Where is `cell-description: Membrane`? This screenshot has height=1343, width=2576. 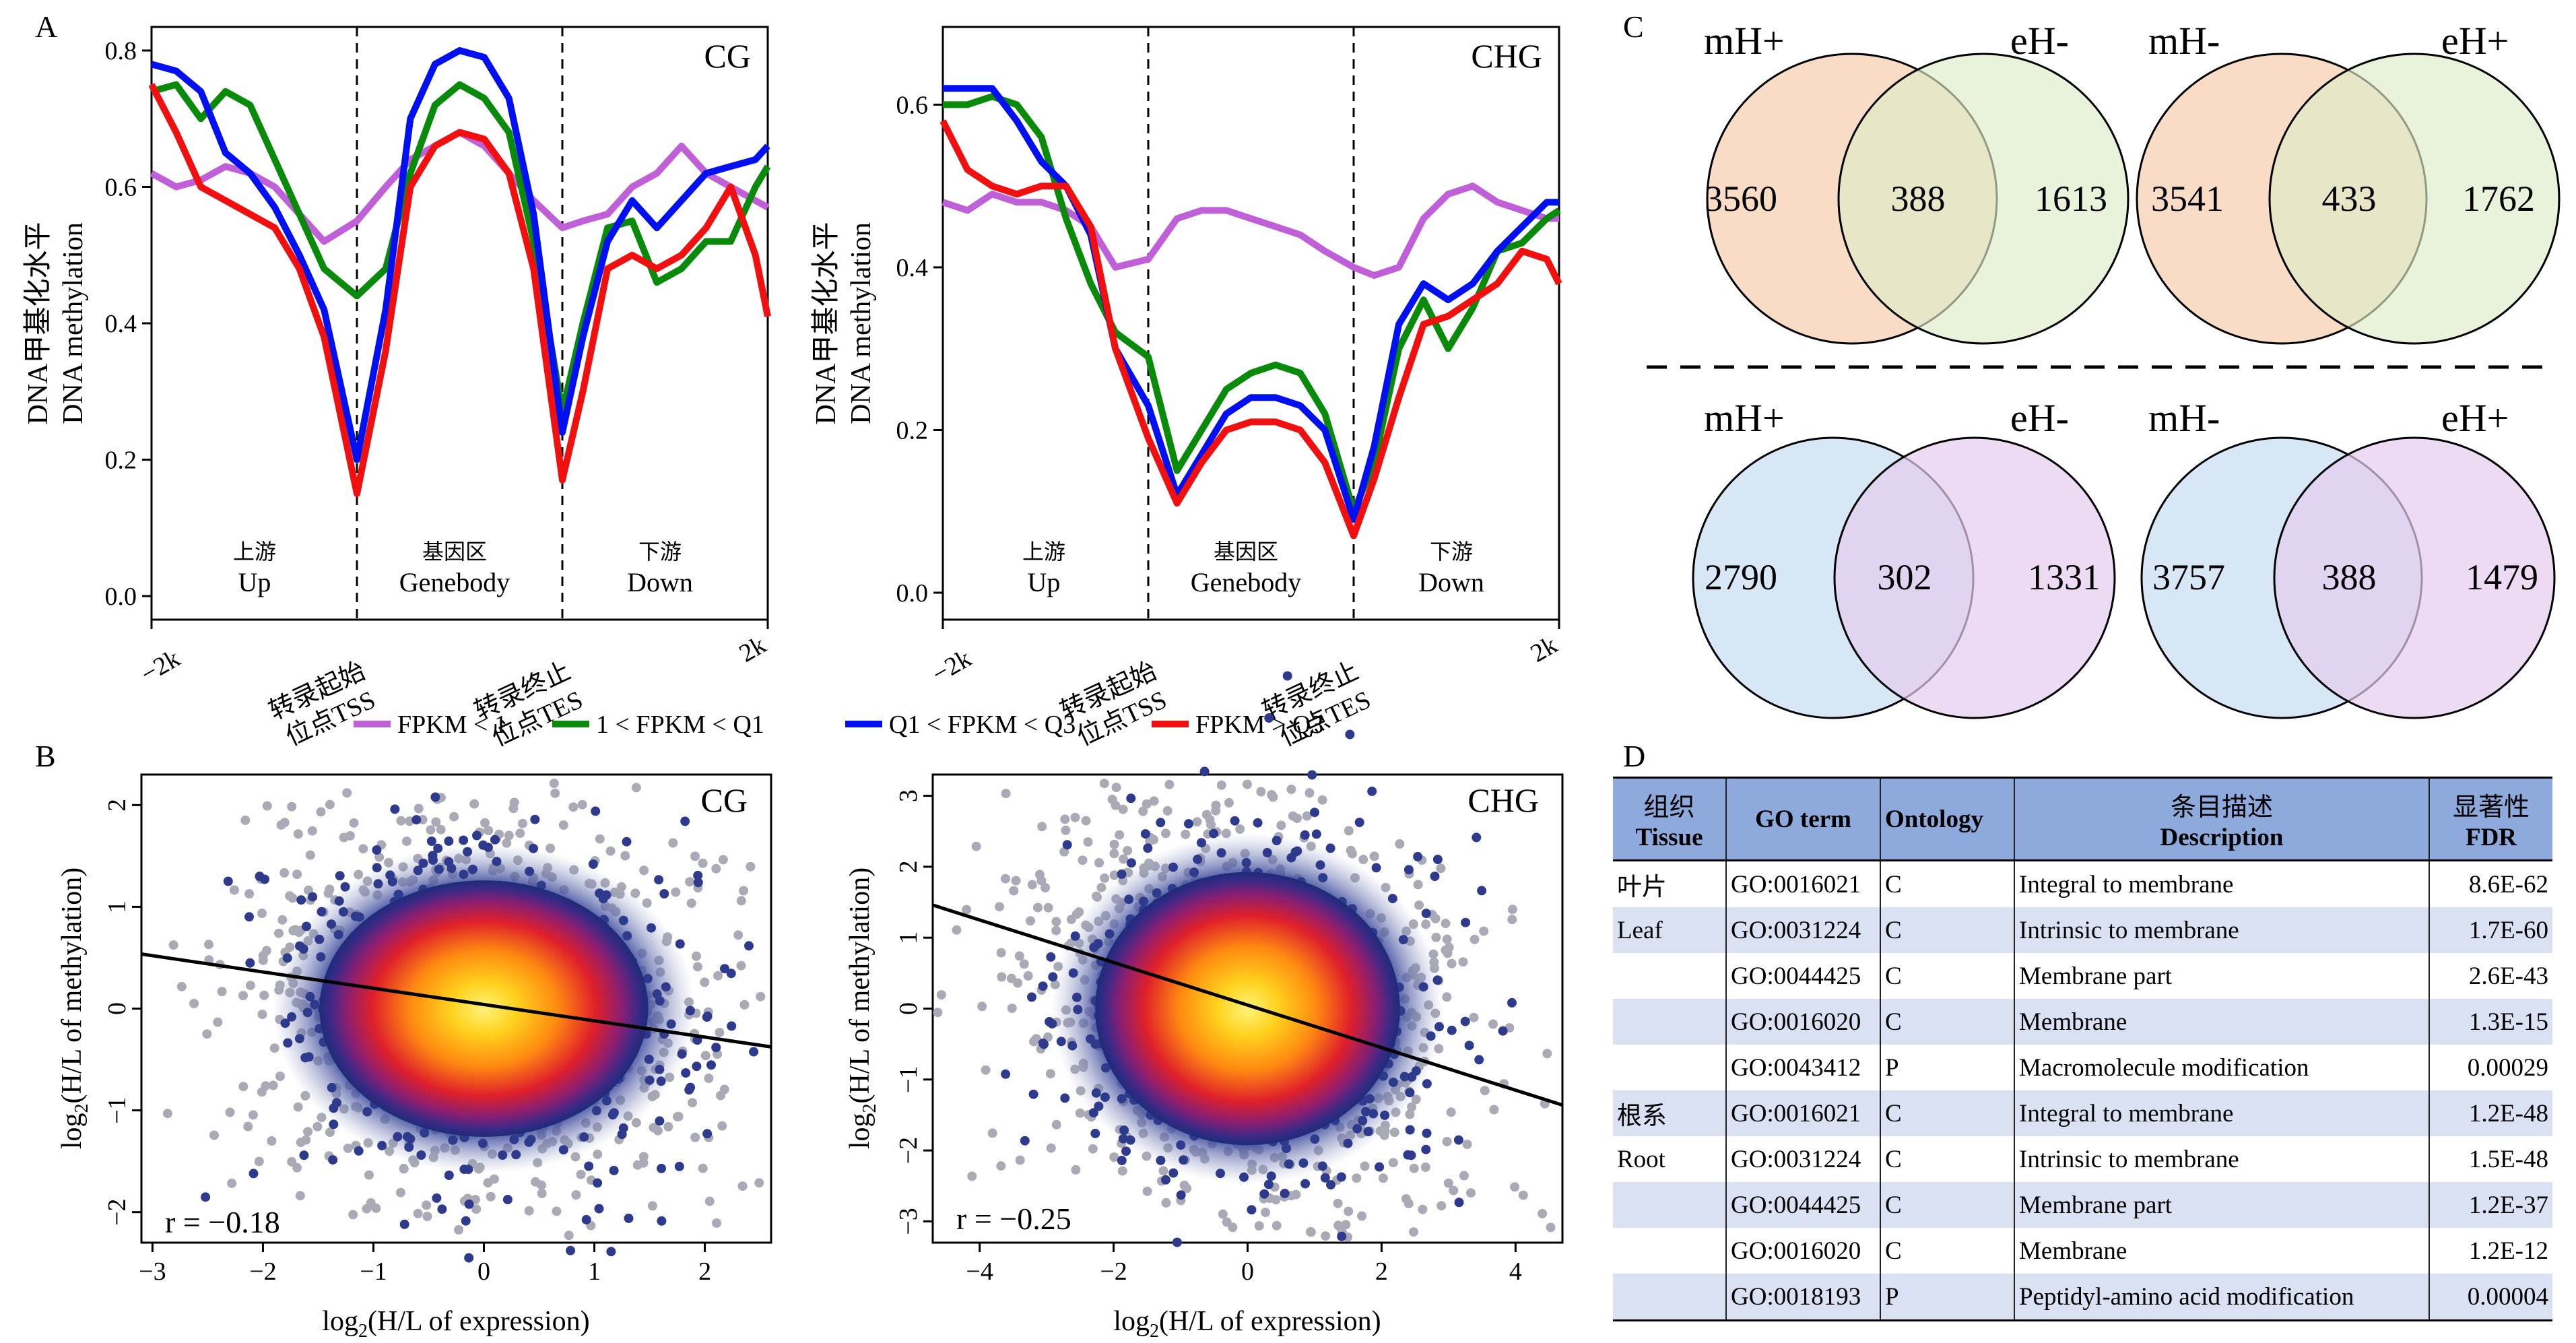
cell-description: Membrane is located at coordinates (2221, 1251).